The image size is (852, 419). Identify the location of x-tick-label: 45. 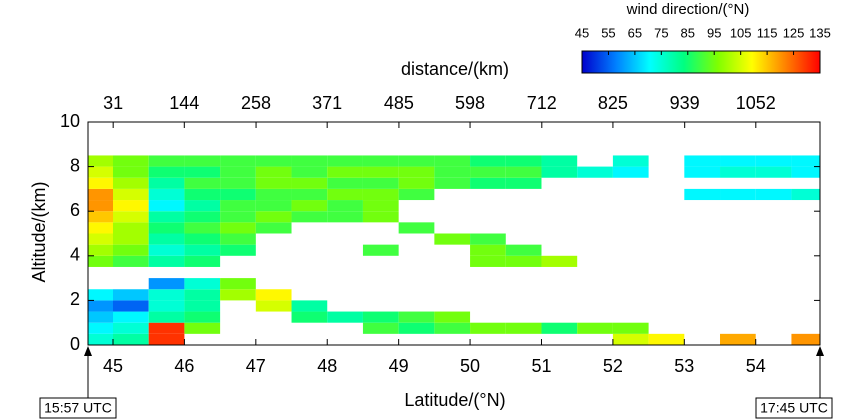
(113, 366).